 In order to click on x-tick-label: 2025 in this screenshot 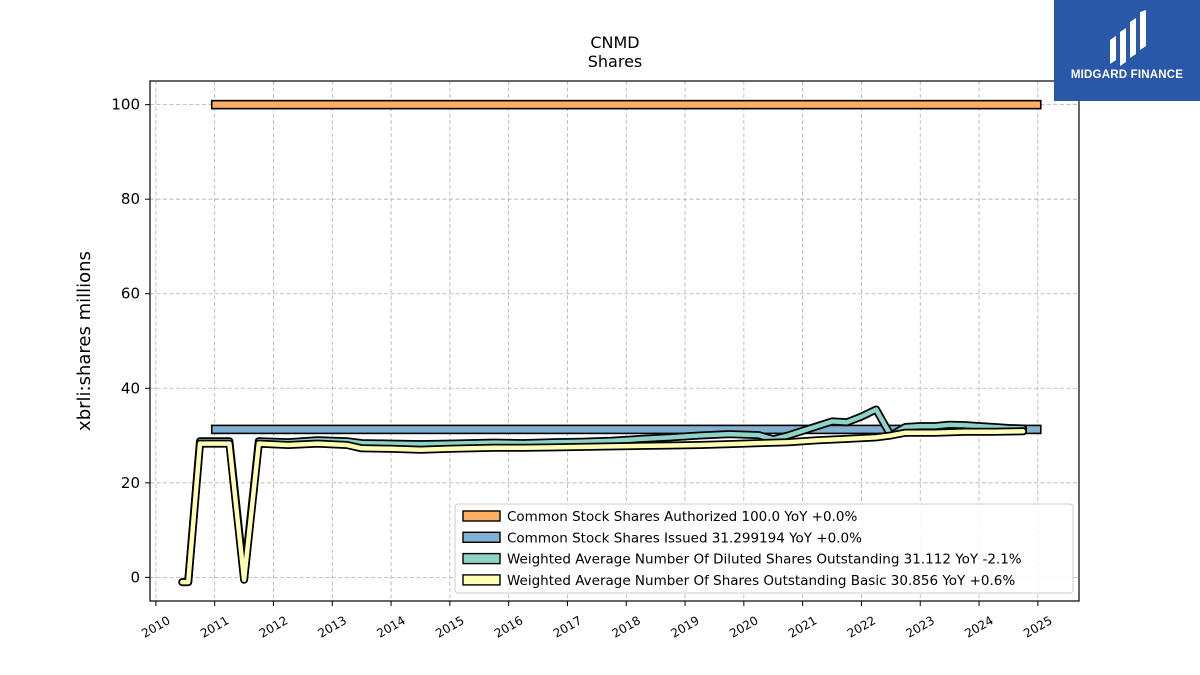, I will do `click(1037, 626)`.